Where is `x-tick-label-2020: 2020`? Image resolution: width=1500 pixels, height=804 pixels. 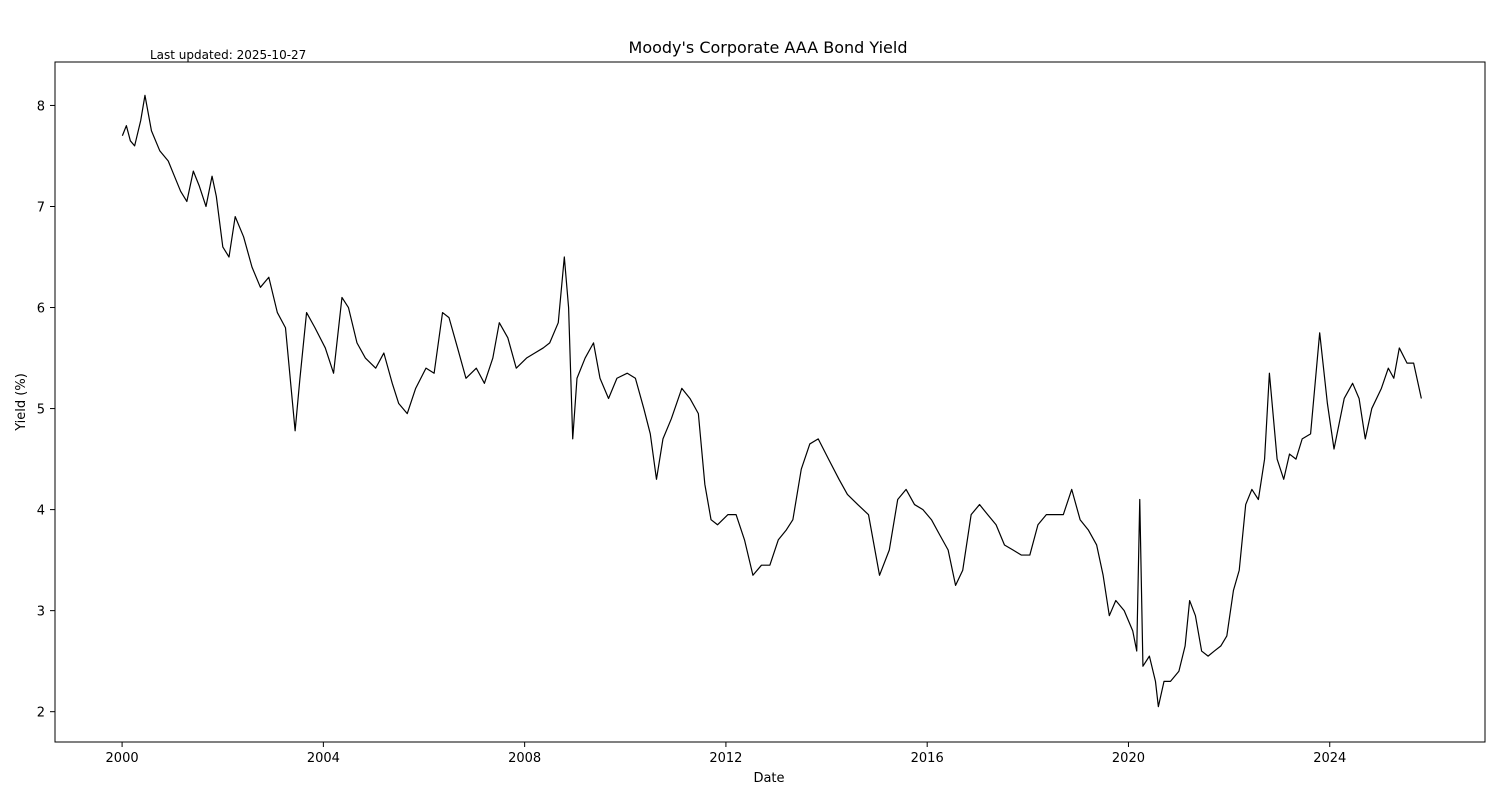
x-tick-label-2020: 2020 is located at coordinates (1128, 758).